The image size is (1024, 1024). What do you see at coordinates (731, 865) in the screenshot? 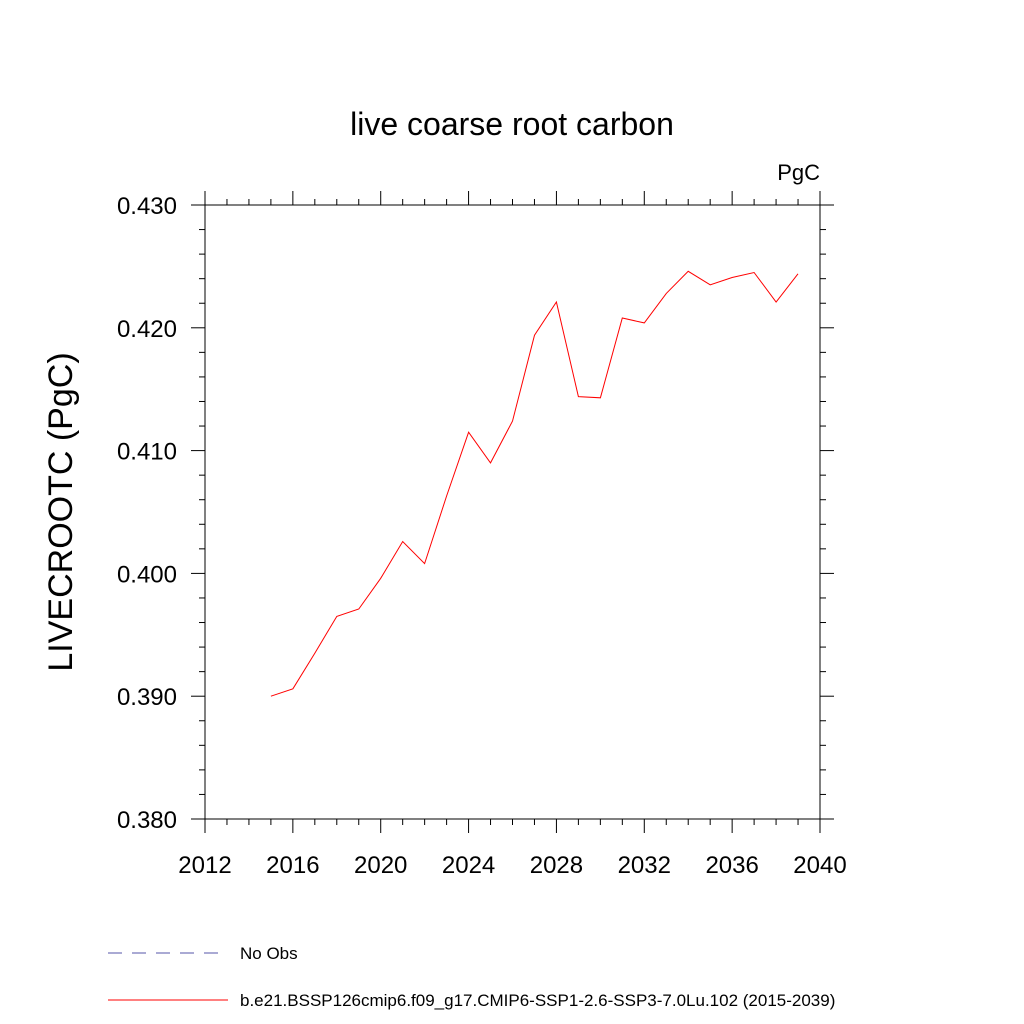
I see `x-tick-label: 2036` at bounding box center [731, 865].